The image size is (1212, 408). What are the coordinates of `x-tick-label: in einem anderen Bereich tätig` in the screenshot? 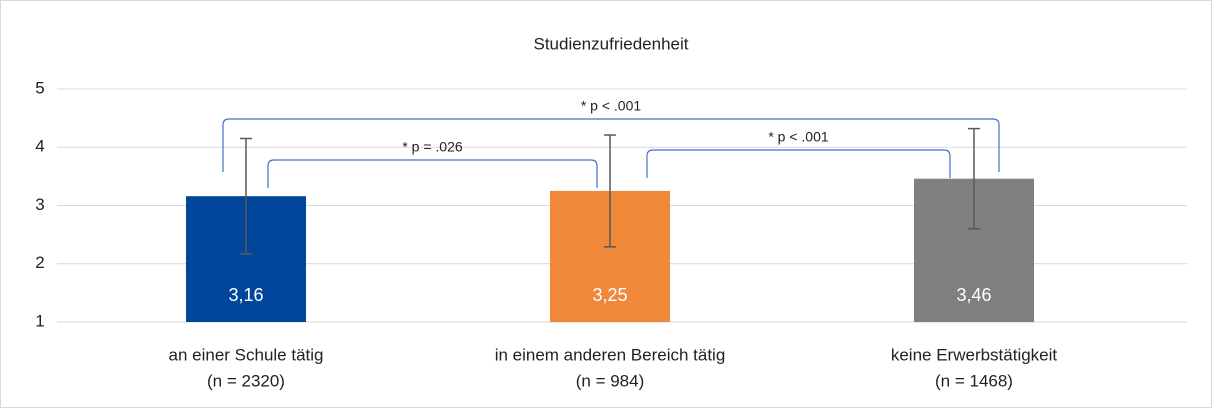 It's located at (610, 354).